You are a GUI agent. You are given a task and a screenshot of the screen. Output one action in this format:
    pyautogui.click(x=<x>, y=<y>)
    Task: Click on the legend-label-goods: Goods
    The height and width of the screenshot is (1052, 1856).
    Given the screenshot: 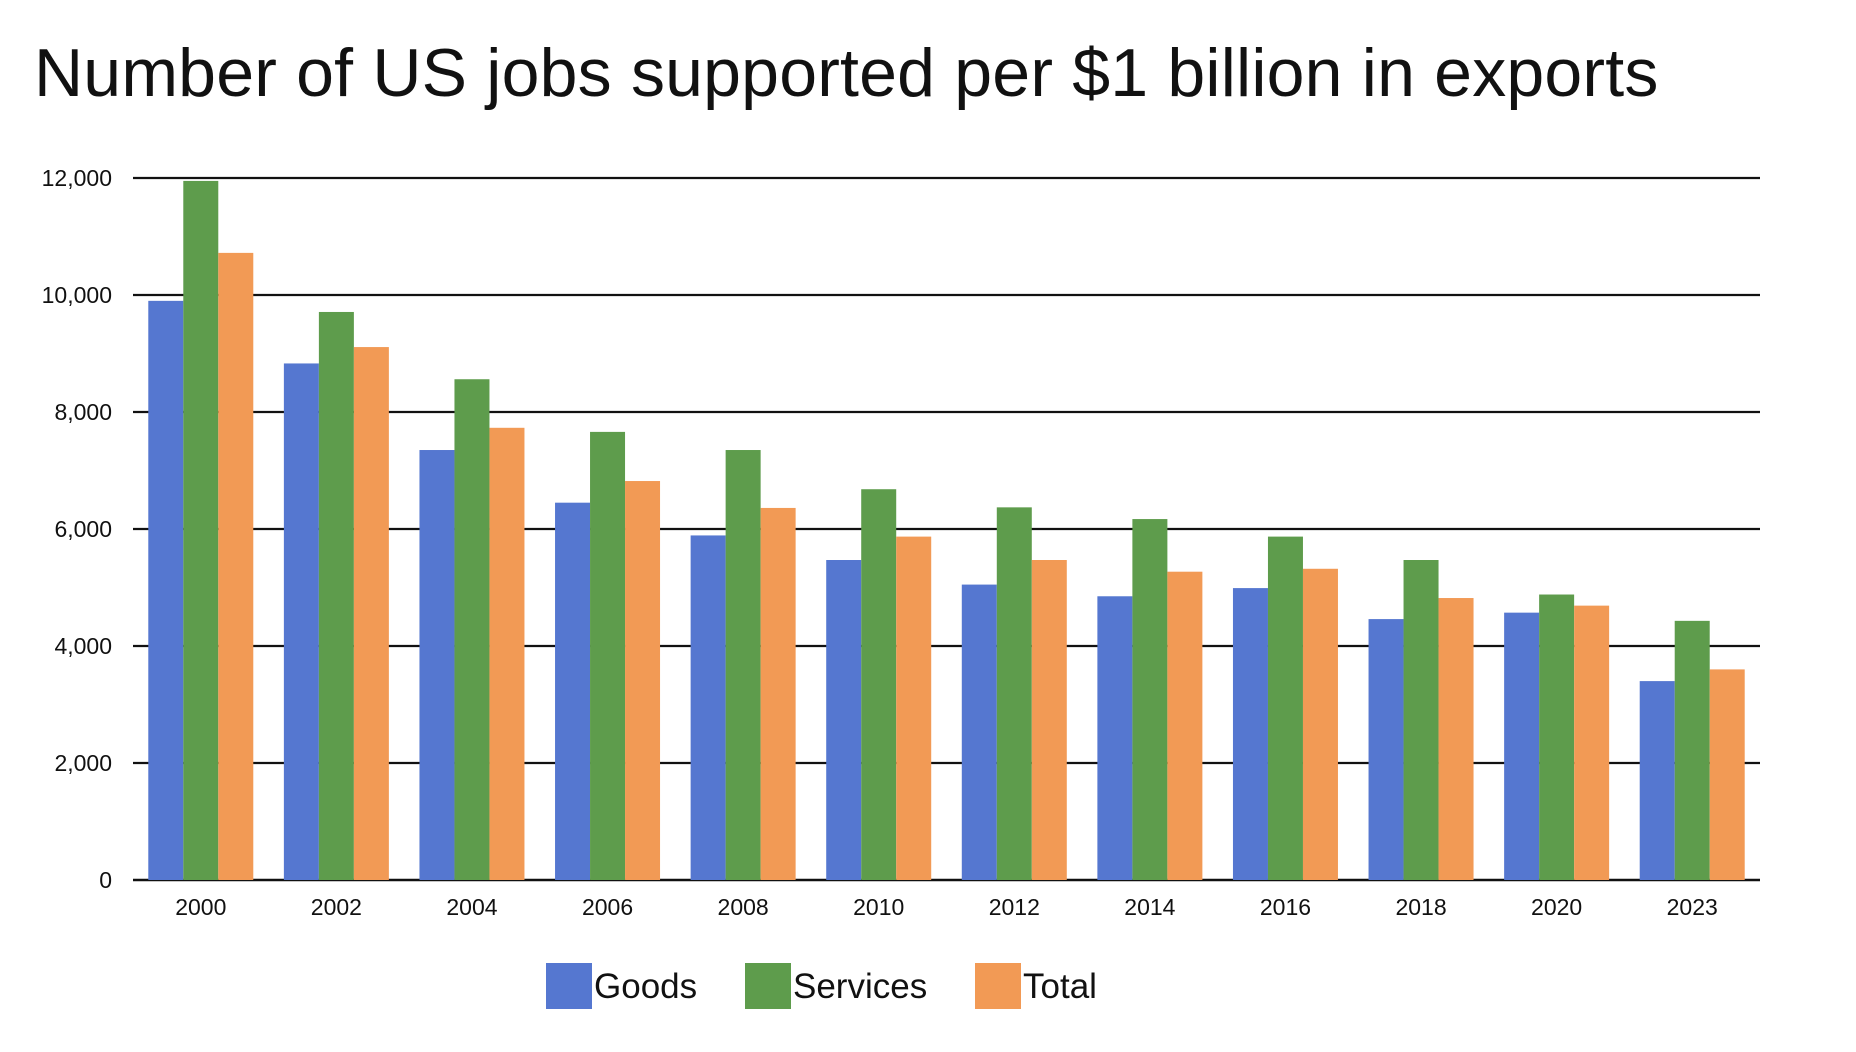 What is the action you would take?
    pyautogui.click(x=645, y=986)
    